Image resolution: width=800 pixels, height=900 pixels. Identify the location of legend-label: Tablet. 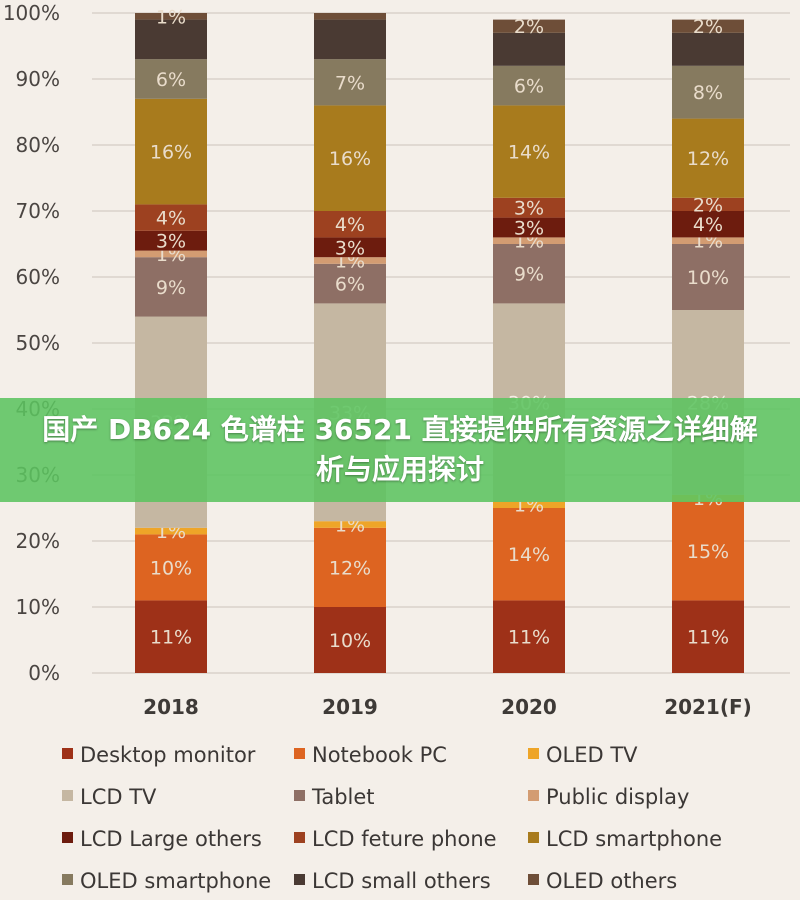
(343, 797).